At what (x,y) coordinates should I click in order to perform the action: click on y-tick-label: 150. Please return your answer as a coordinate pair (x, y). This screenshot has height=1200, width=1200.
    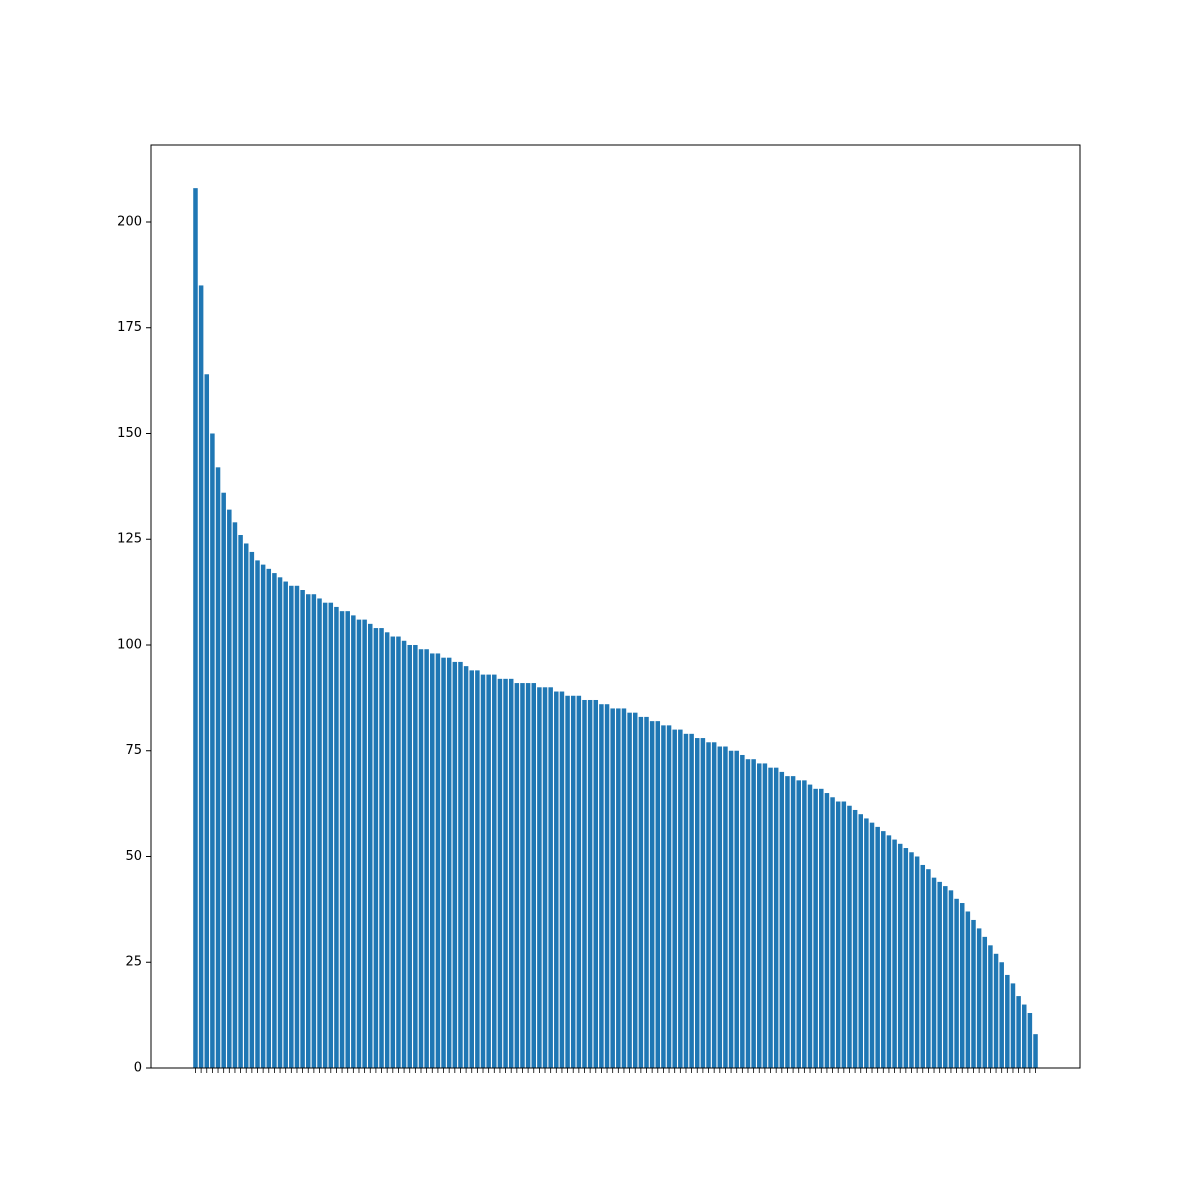
    Looking at the image, I should click on (129, 433).